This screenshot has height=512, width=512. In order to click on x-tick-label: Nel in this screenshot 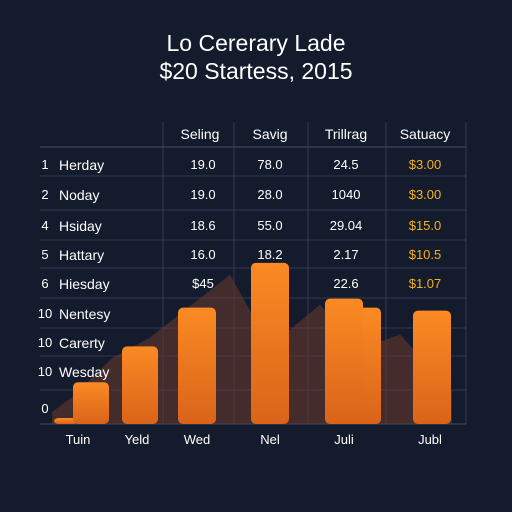, I will do `click(270, 439)`.